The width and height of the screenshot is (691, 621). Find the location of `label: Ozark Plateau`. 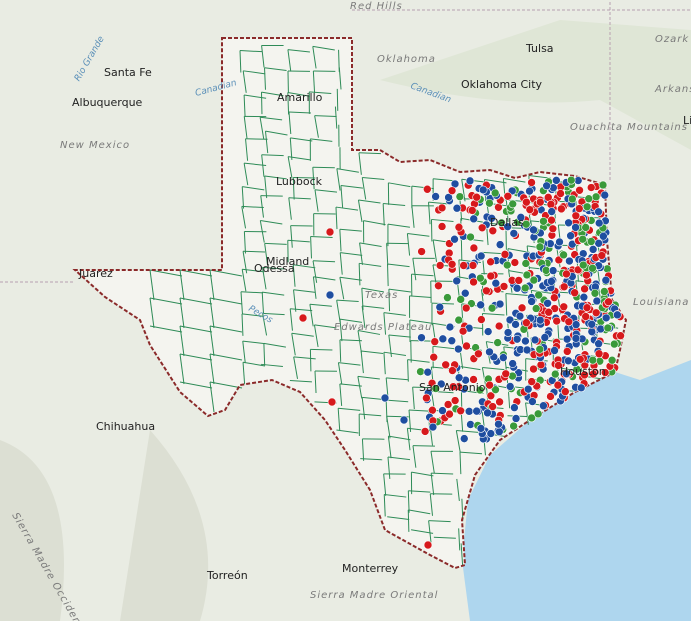

label: Ozark Plateau is located at coordinates (673, 39).